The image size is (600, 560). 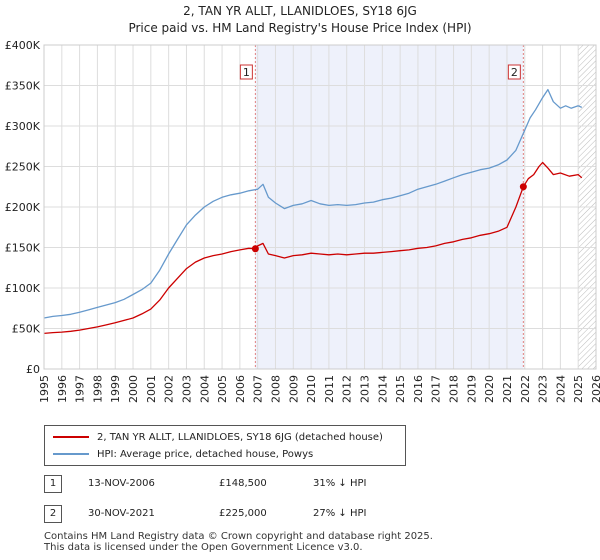 What do you see at coordinates (71, 454) in the screenshot?
I see `legend-swatch-hpi` at bounding box center [71, 454].